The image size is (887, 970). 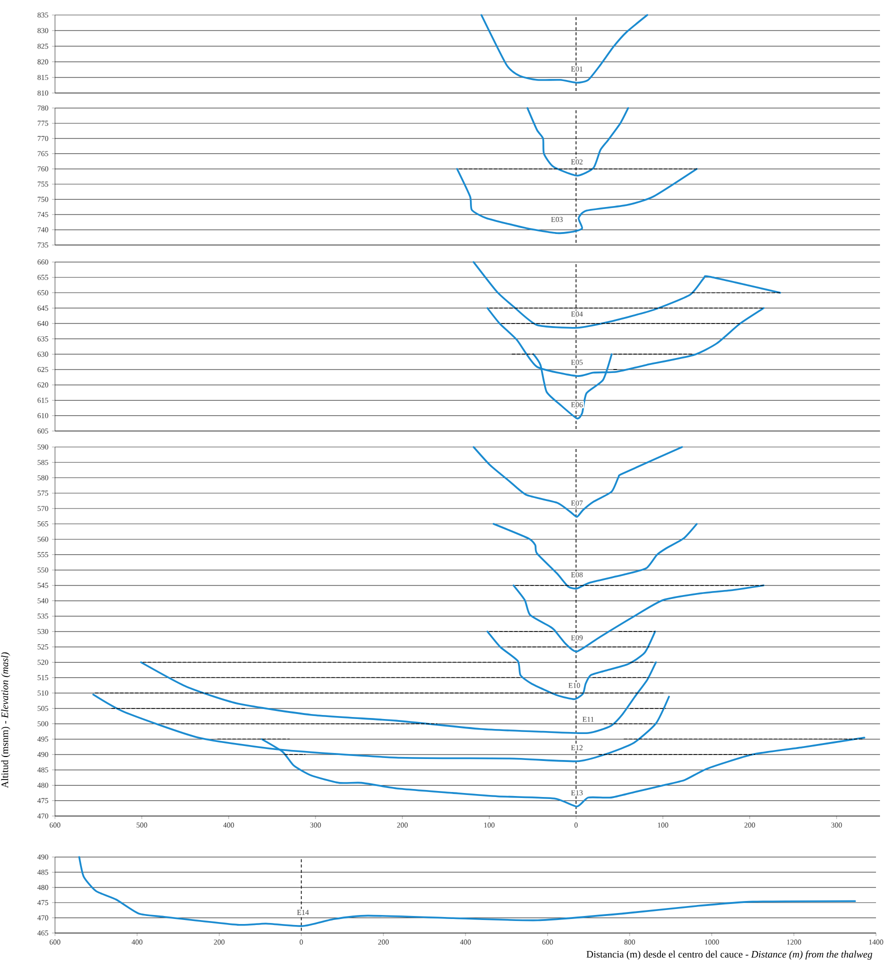 What do you see at coordinates (729, 955) in the screenshot?
I see `x-axis-title: Distancia (m) desde el centro del cauce - Distance (m) from the thalweg` at bounding box center [729, 955].